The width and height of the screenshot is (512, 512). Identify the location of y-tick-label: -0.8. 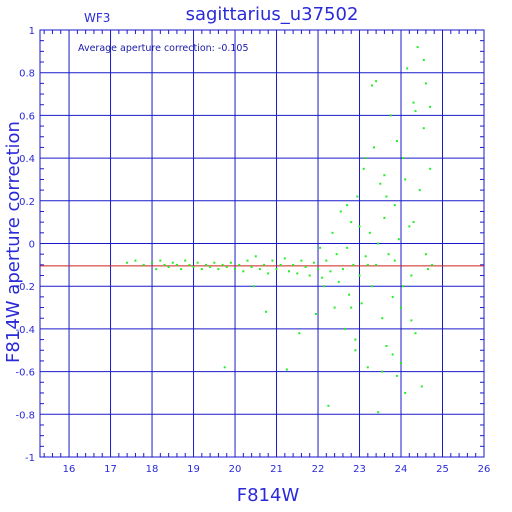
(25, 415).